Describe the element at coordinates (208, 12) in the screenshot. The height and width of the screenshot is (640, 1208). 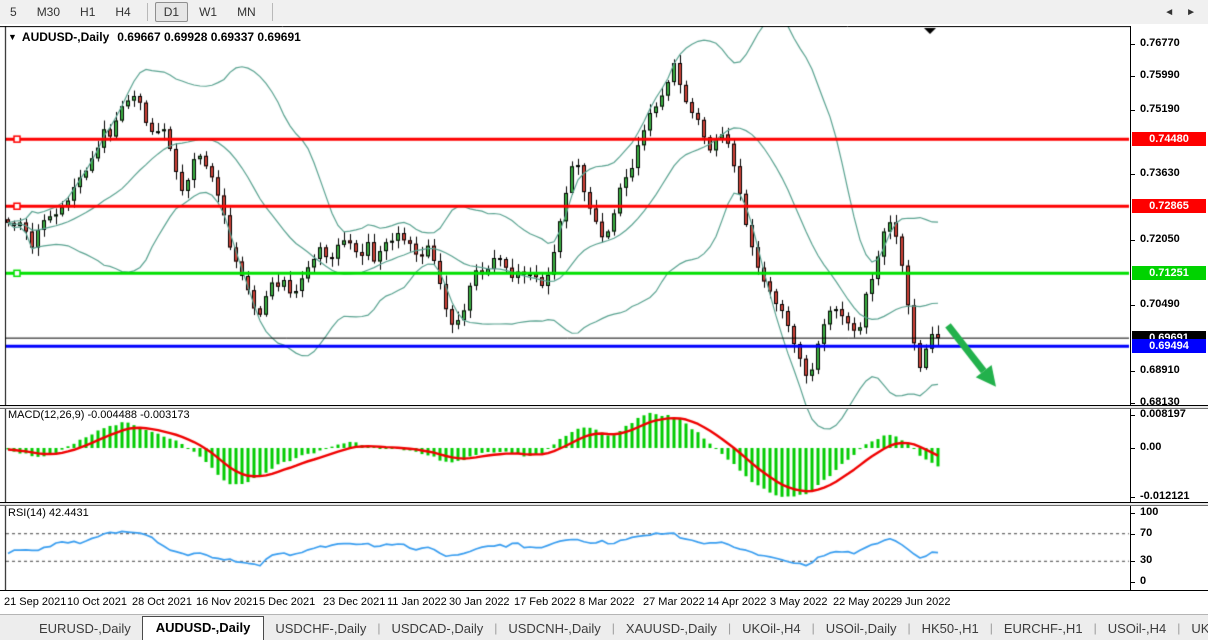
I see `timeframe-button-w1: W1` at that location.